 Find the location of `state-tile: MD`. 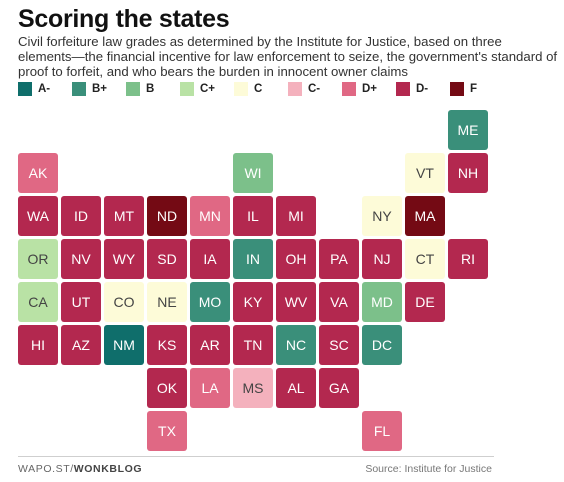

state-tile: MD is located at coordinates (382, 302).